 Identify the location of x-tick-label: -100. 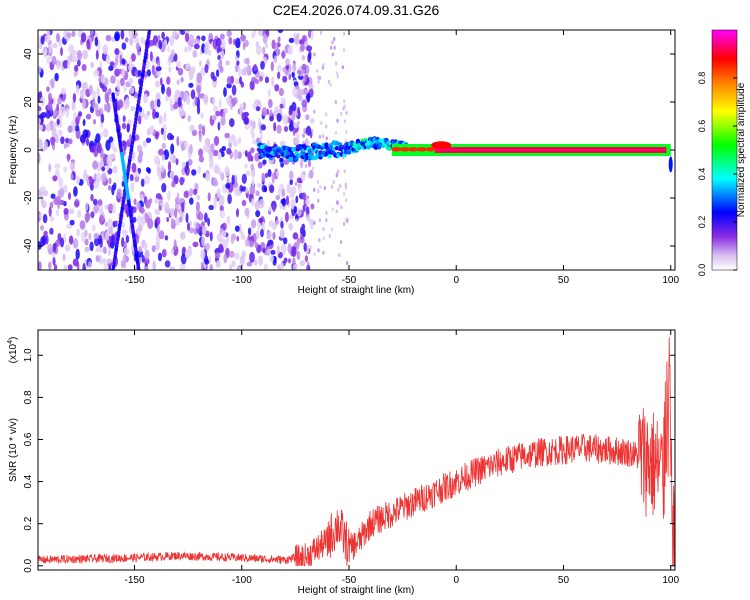
(242, 280).